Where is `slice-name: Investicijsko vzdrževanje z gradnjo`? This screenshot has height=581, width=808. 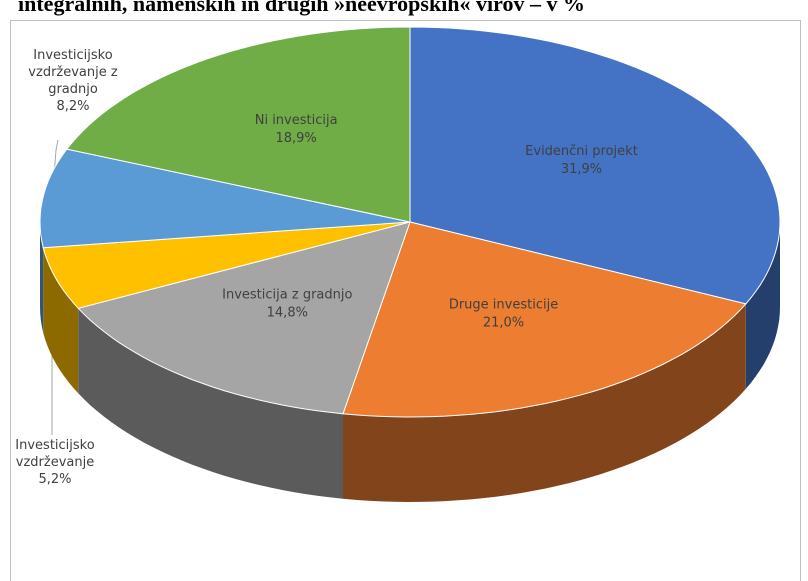
slice-name: Investicijsko vzdrževanje z gradnjo is located at coordinates (73, 72).